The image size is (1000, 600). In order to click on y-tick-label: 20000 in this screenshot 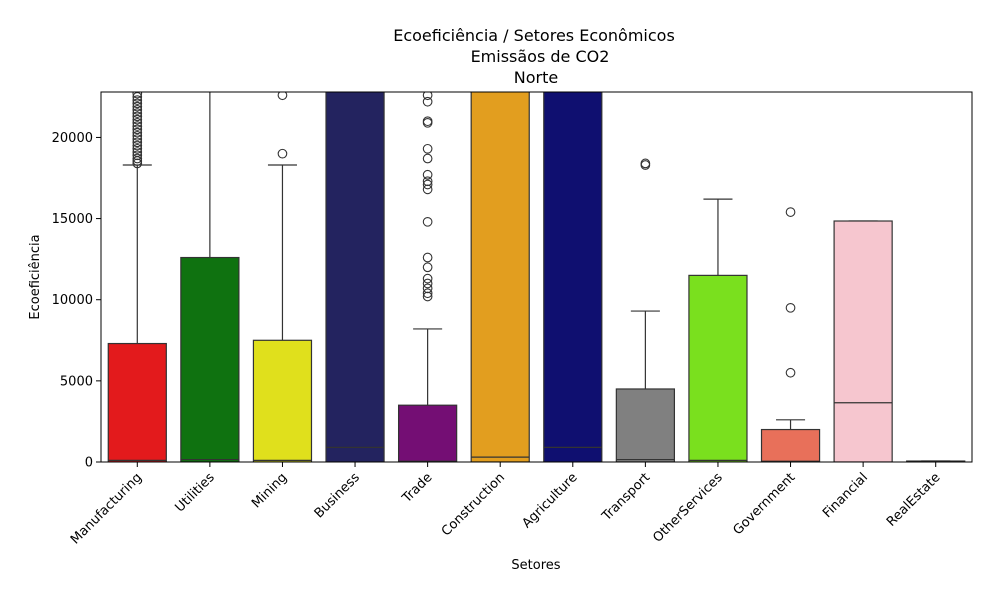, I will do `click(72, 138)`.